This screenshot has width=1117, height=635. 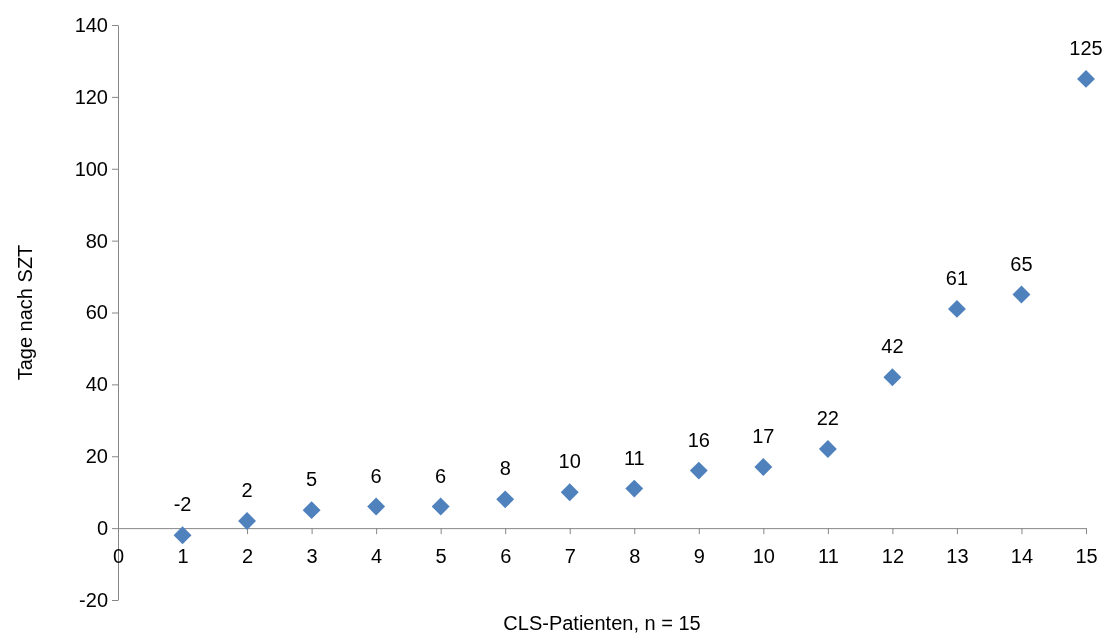 What do you see at coordinates (635, 556) in the screenshot?
I see `x-tick-label: 8` at bounding box center [635, 556].